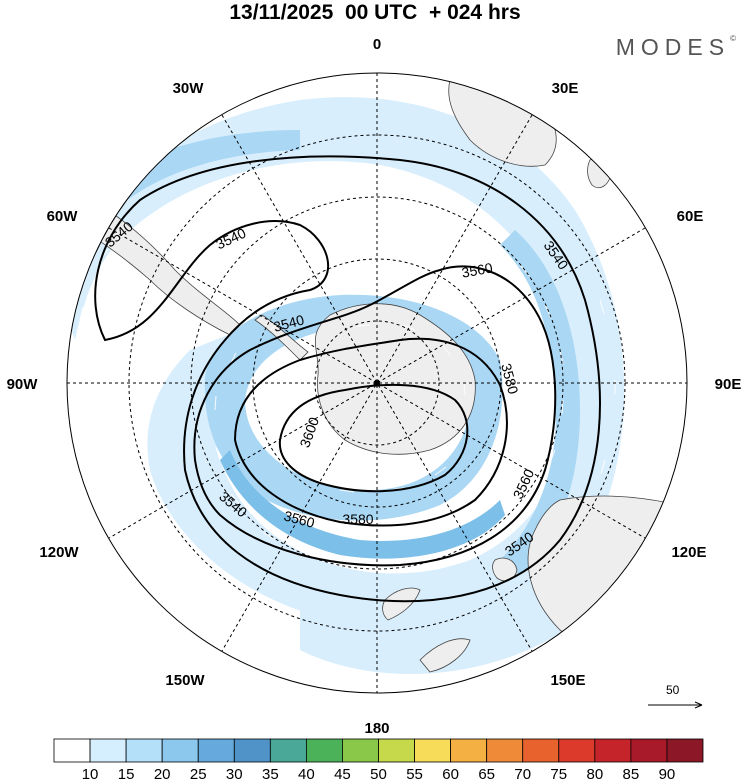  What do you see at coordinates (690, 216) in the screenshot?
I see `lon-label-60e: 60E` at bounding box center [690, 216].